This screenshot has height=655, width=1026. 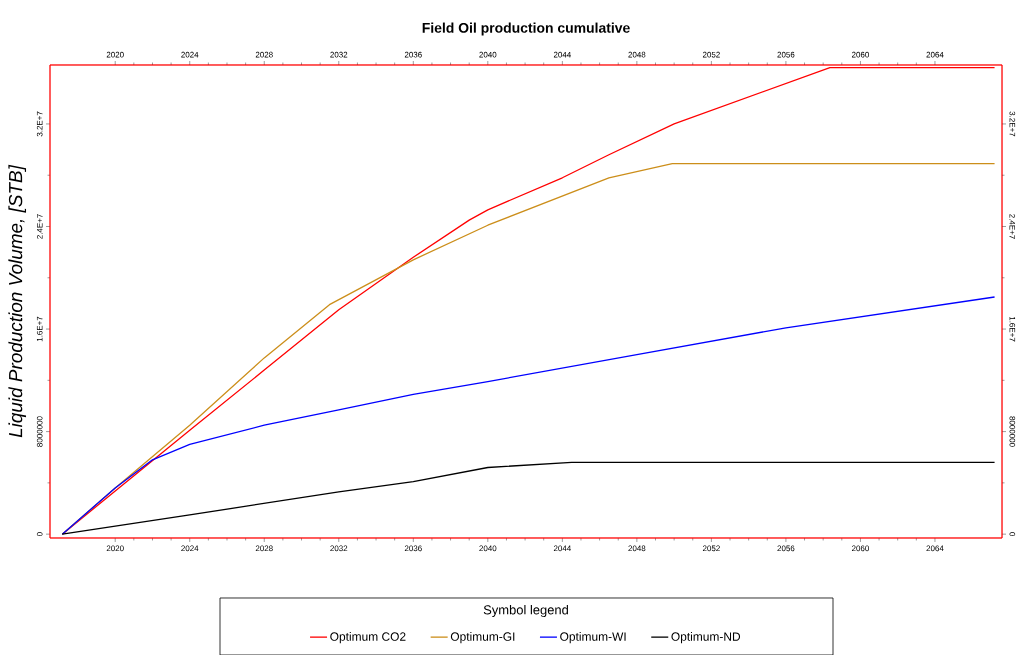 I want to click on line-series, so click(x=528, y=498).